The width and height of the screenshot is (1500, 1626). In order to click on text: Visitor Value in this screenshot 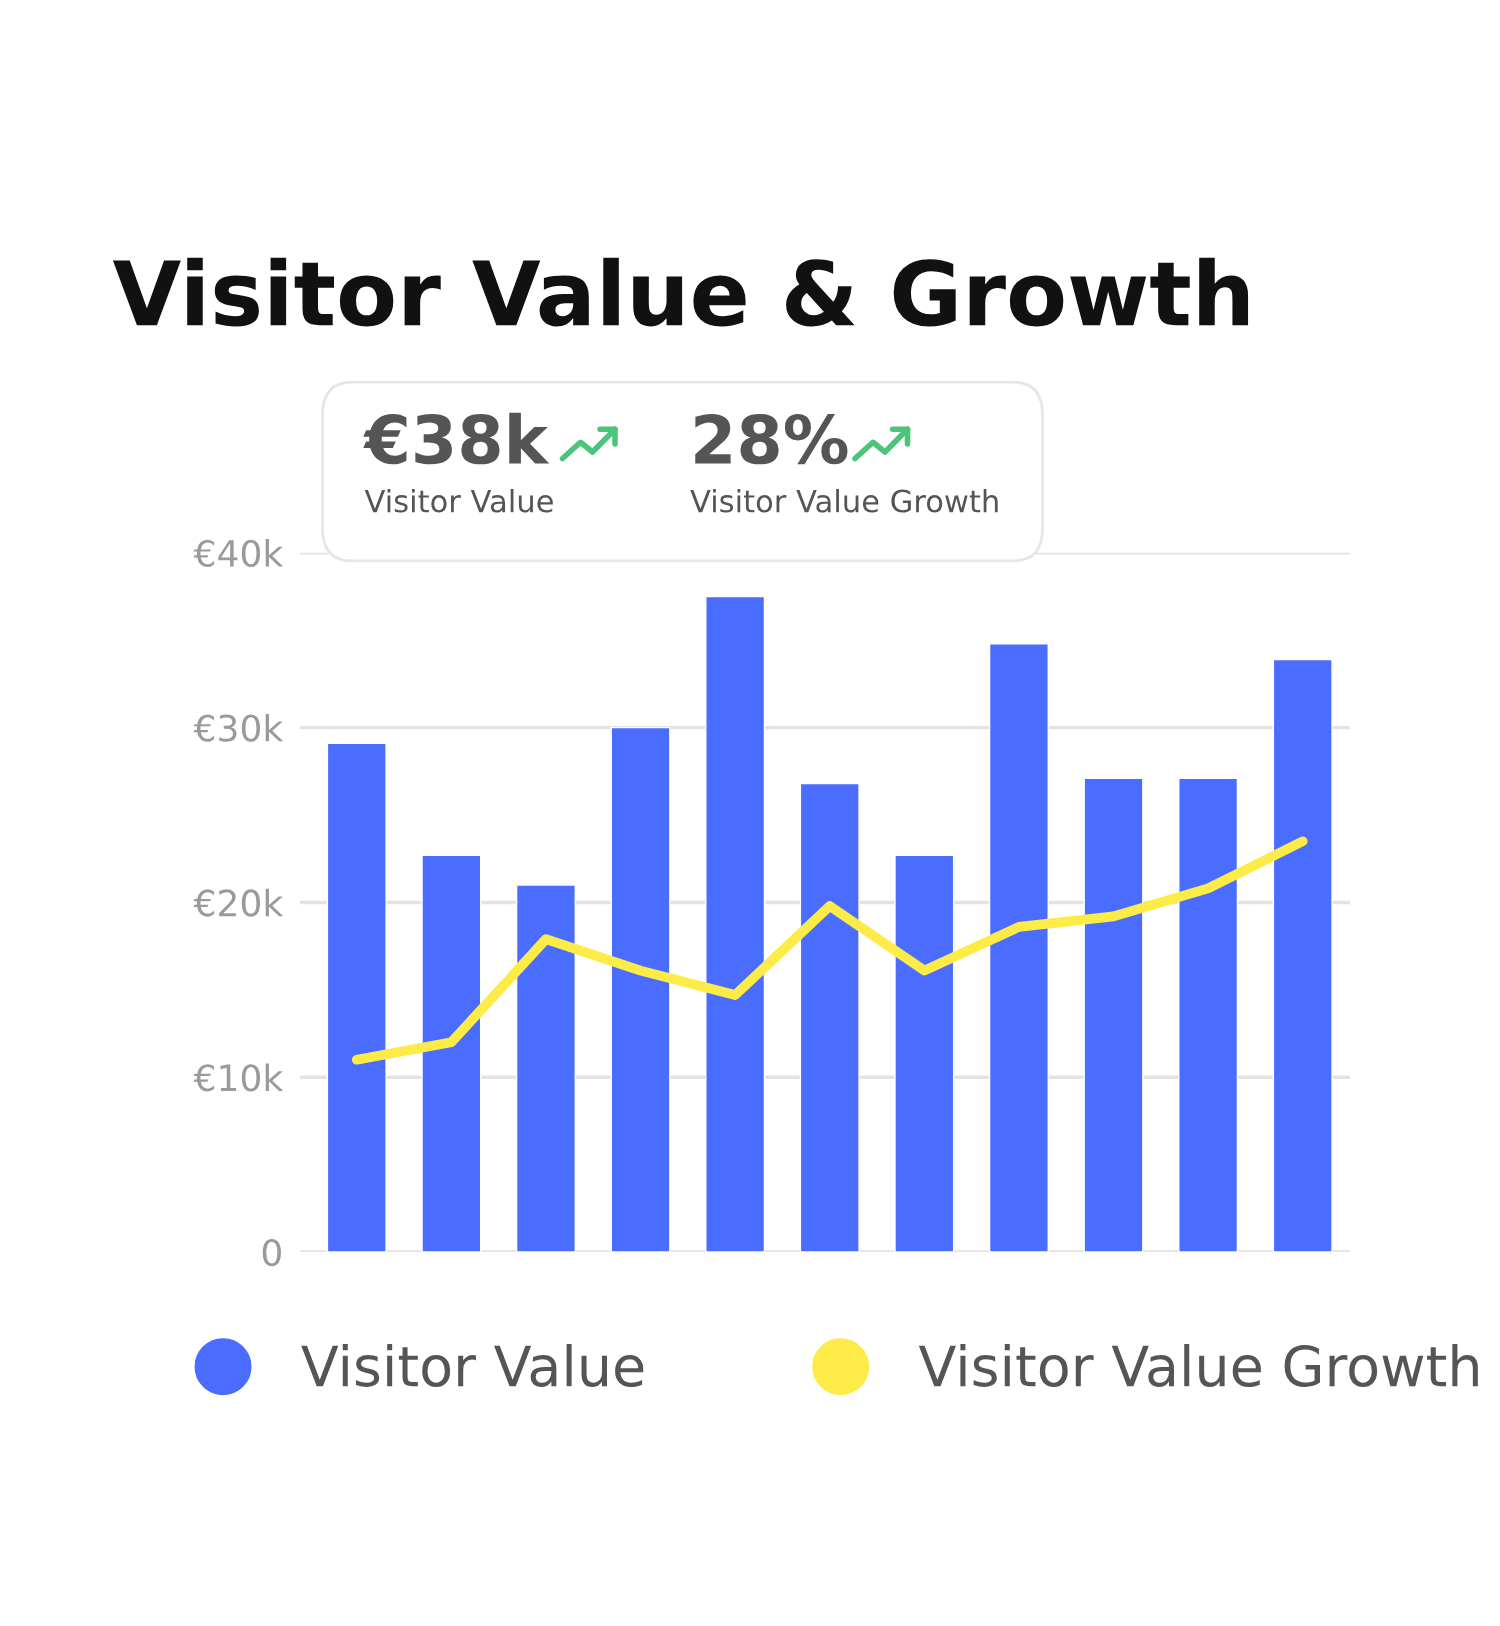, I will do `click(458, 500)`.